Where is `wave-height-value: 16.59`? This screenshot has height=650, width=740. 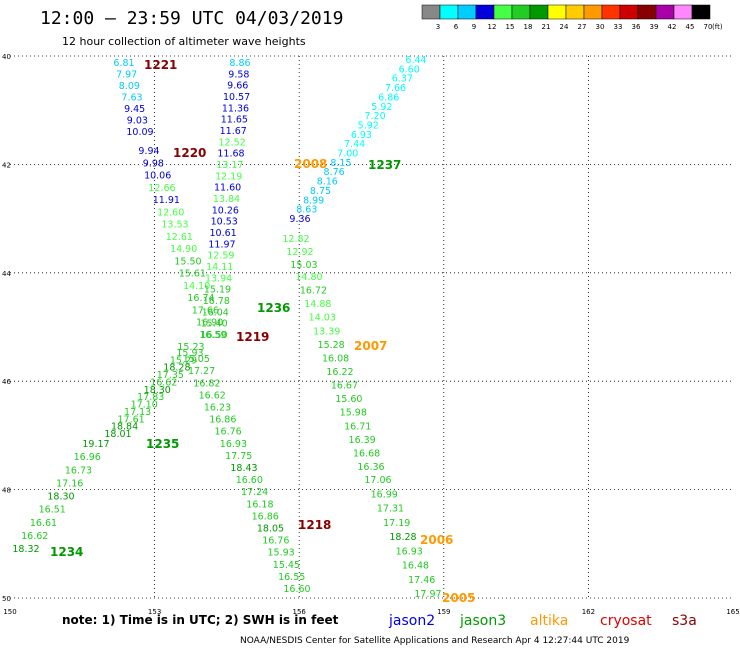
wave-height-value: 16.59 is located at coordinates (212, 335).